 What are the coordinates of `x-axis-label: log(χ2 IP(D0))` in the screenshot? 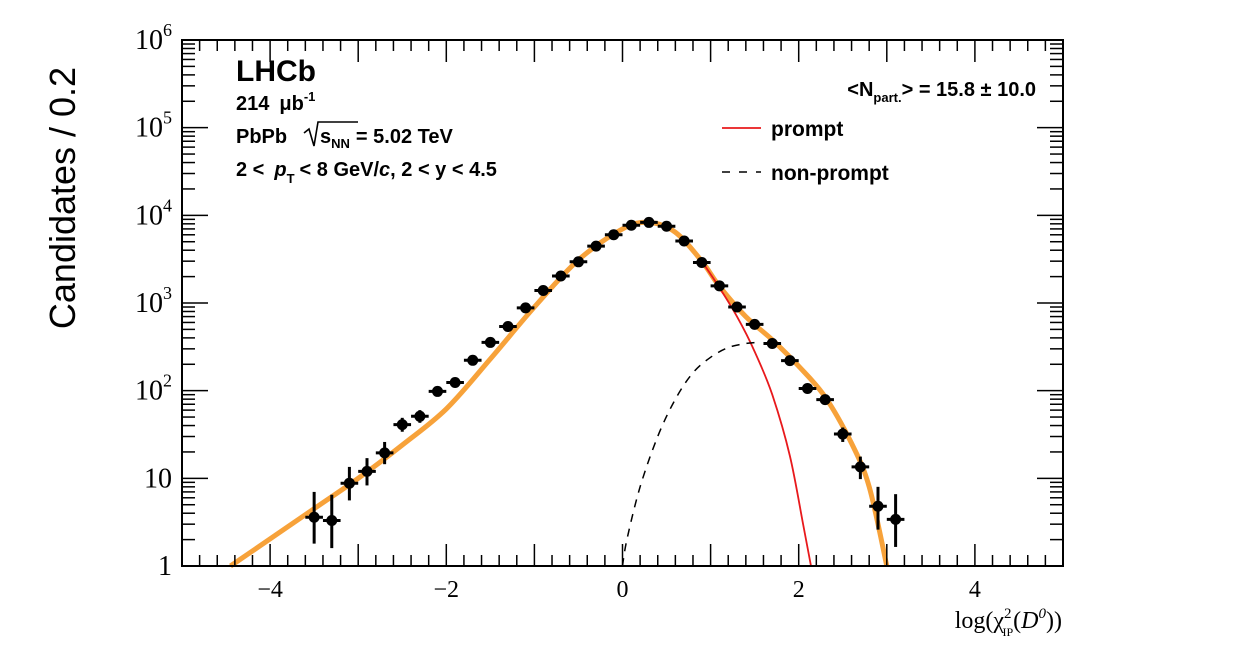 It's located at (1008, 622).